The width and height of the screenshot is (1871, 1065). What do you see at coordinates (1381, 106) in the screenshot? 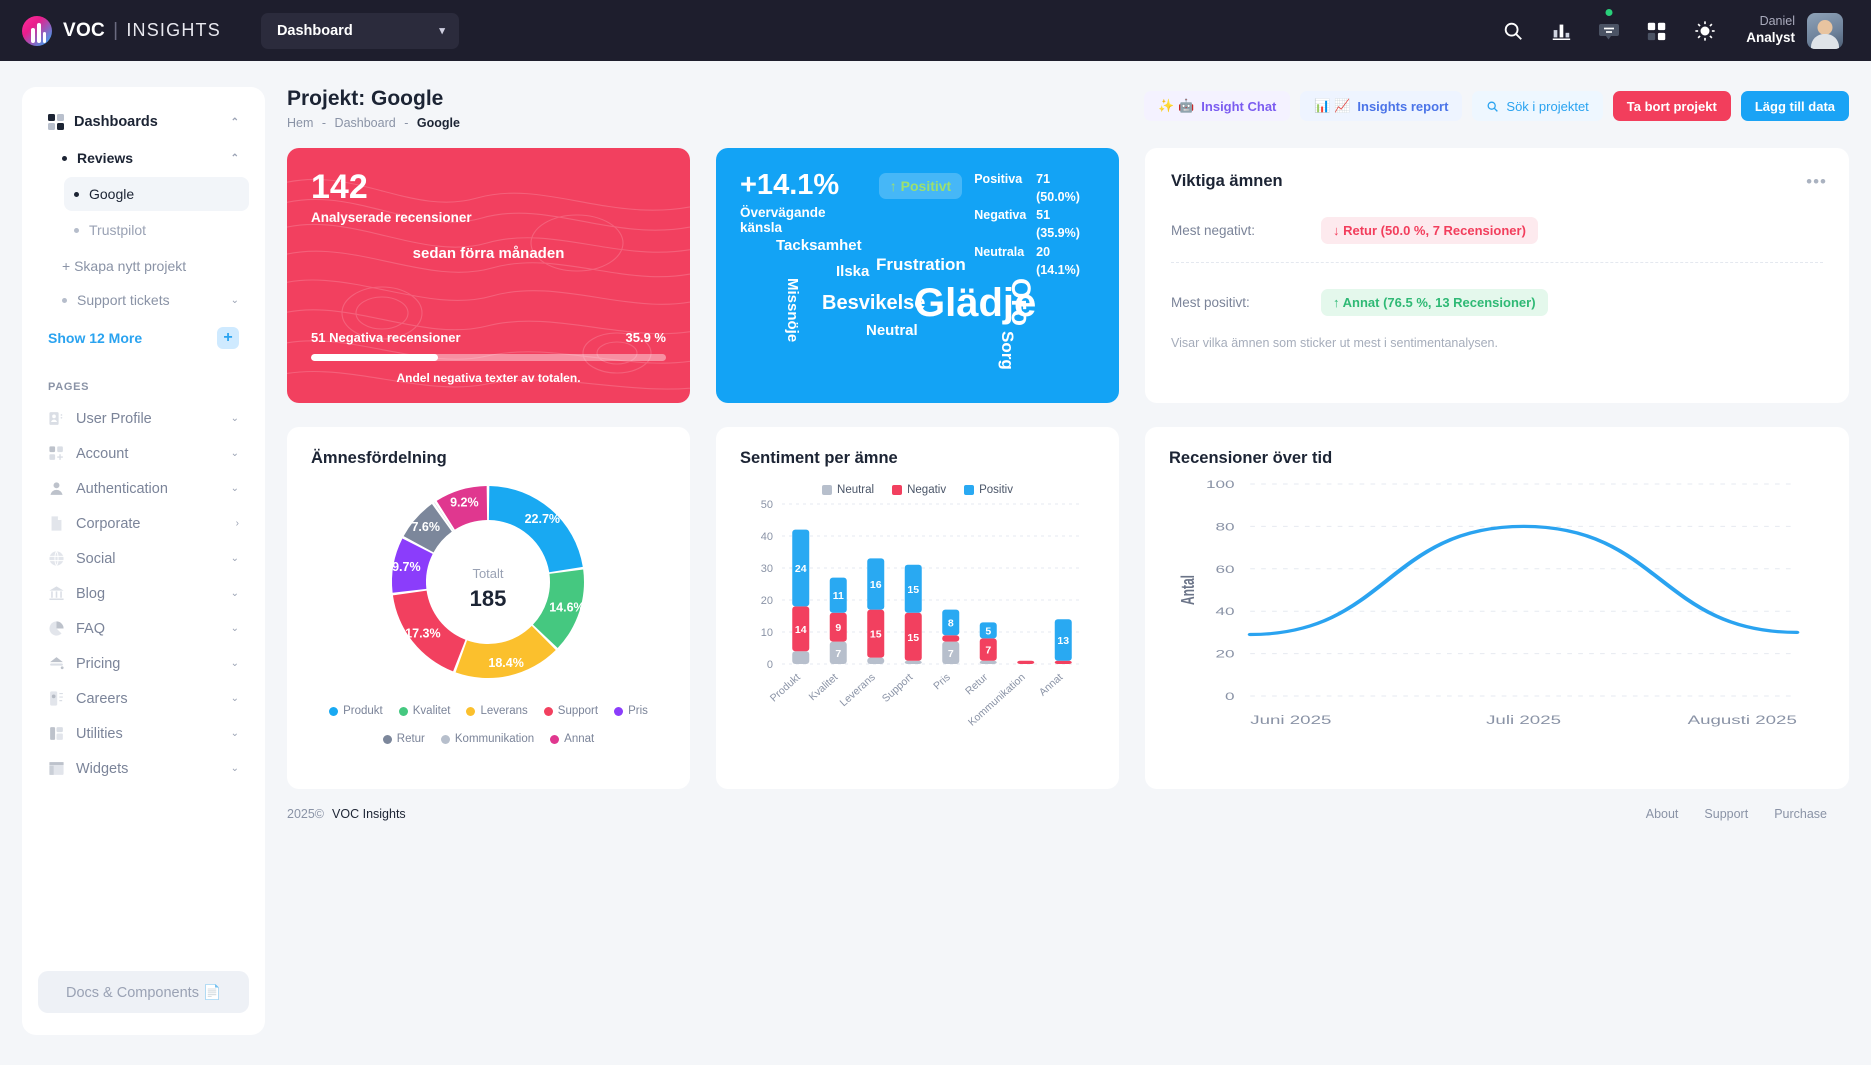
I see `insights-report-button: 📊 📈 Insights report` at bounding box center [1381, 106].